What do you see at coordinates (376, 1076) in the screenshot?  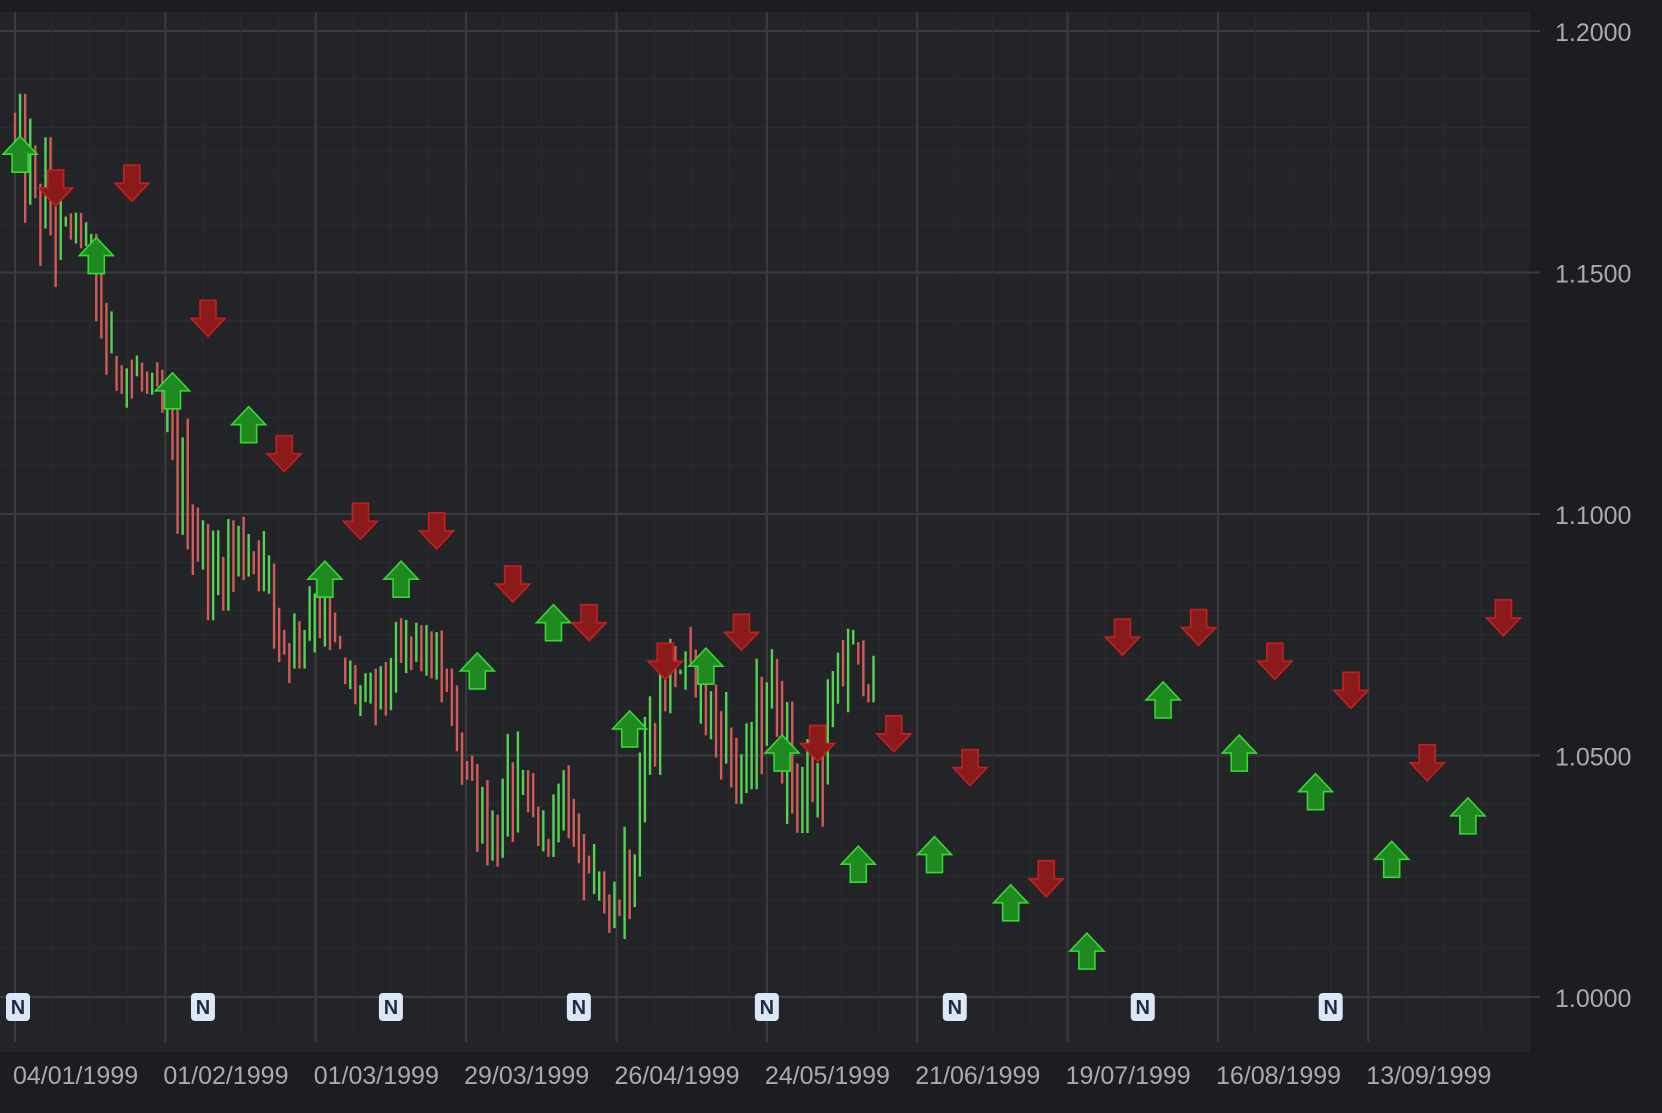 I see `x-tick-label: 01/03/1999` at bounding box center [376, 1076].